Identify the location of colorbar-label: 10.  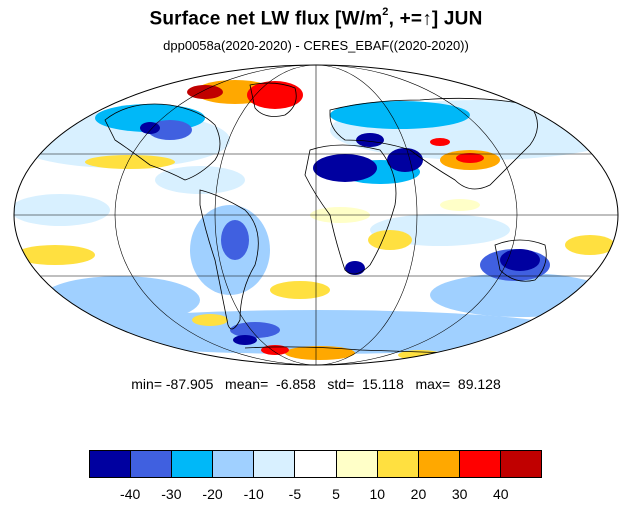
(377, 494).